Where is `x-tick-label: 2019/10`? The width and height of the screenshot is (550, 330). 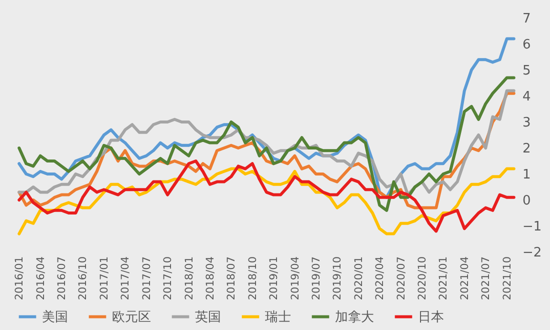 x-tick-label: 2019/10 is located at coordinates (338, 278).